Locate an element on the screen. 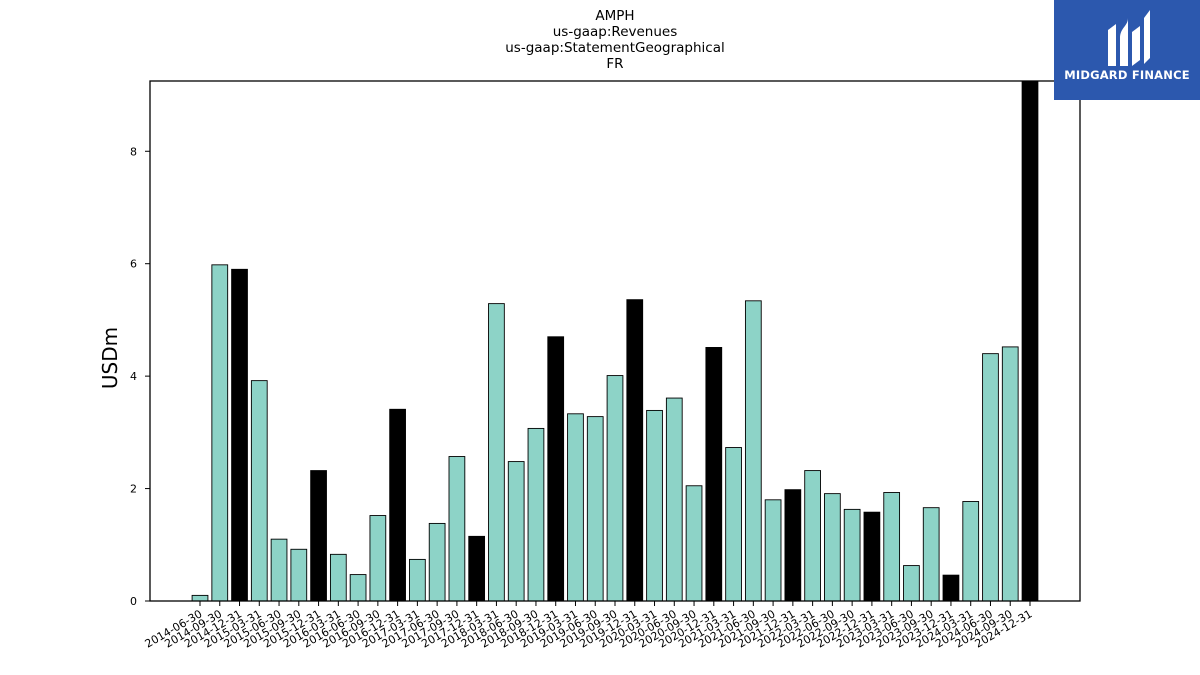 The width and height of the screenshot is (1200, 675). y-axis-label: USDm is located at coordinates (110, 358).